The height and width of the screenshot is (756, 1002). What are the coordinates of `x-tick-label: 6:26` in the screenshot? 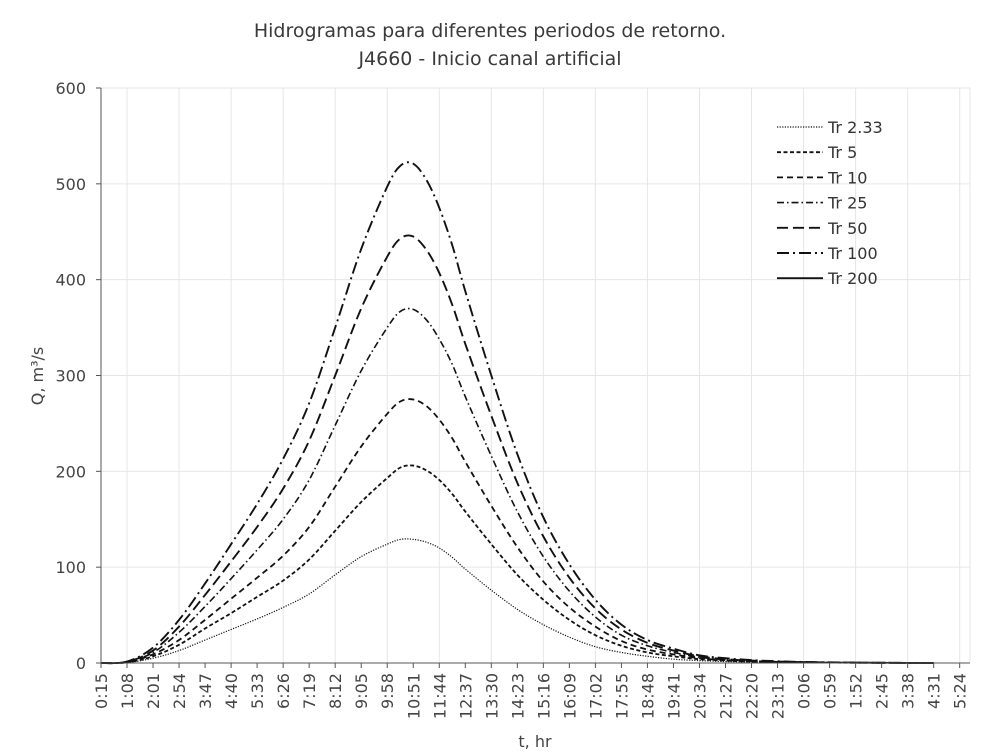 It's located at (283, 691).